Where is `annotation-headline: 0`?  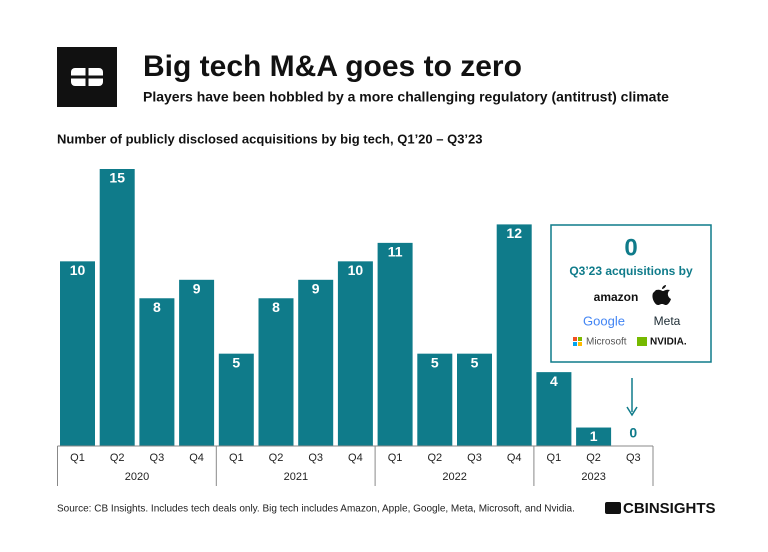 annotation-headline: 0 is located at coordinates (630, 247).